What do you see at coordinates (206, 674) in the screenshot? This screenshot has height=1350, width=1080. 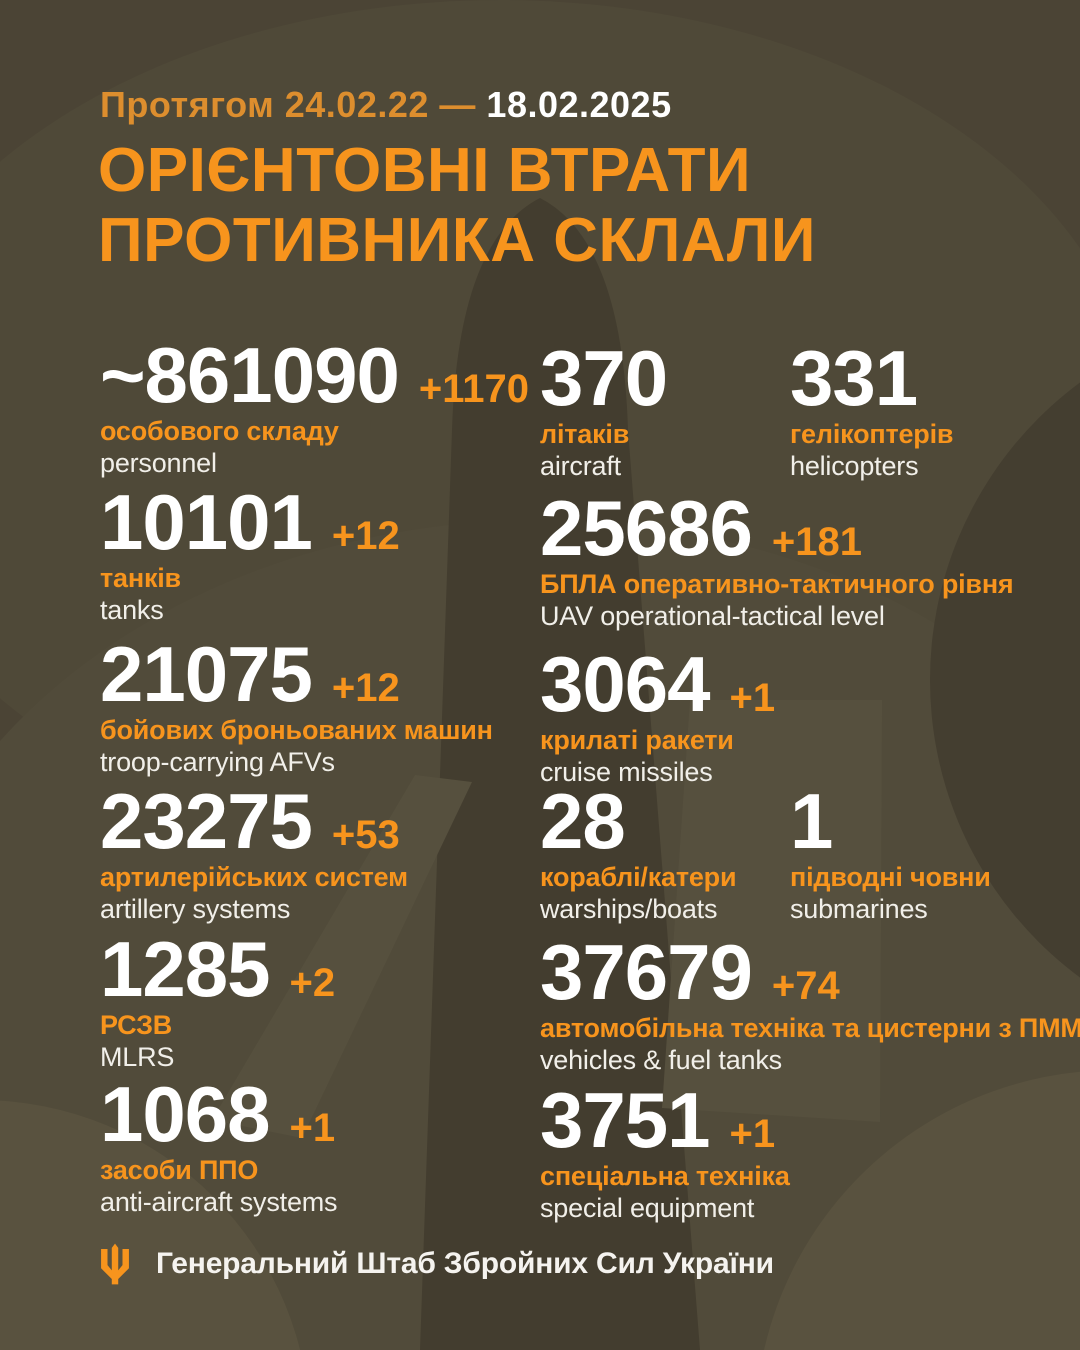 I see `stat-value: 21075` at bounding box center [206, 674].